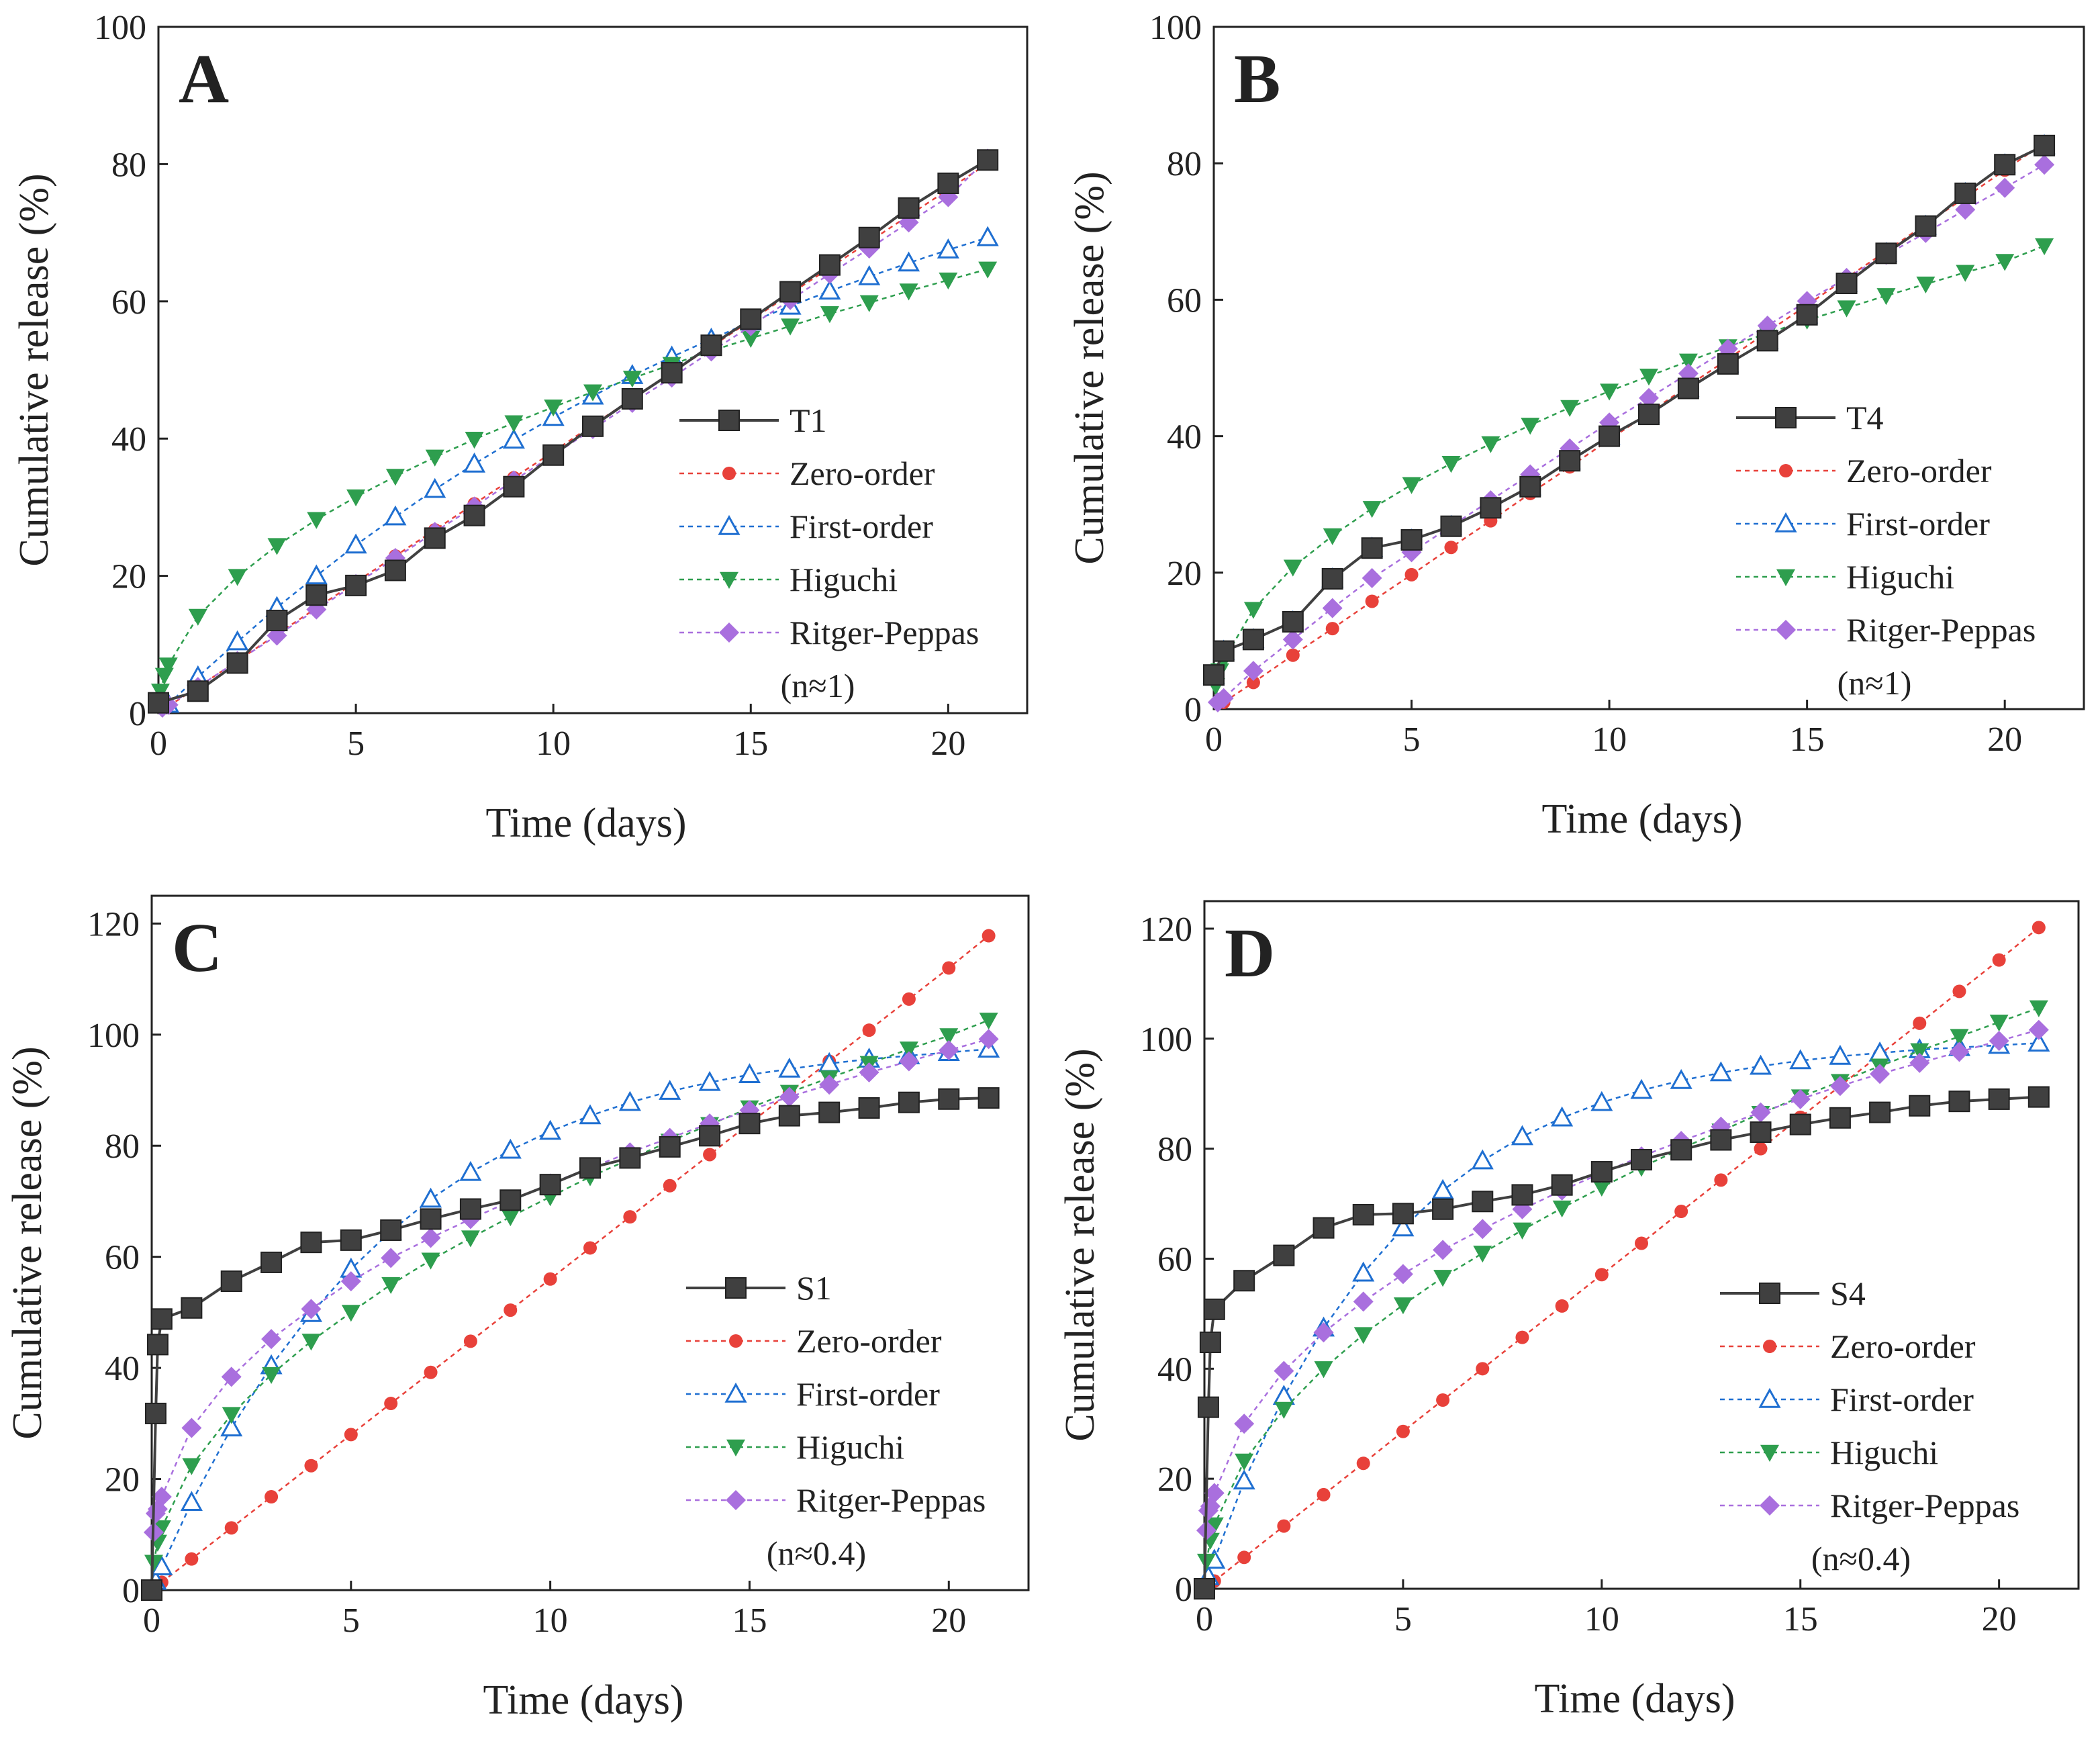  I want to click on series-t1, so click(573, 431).